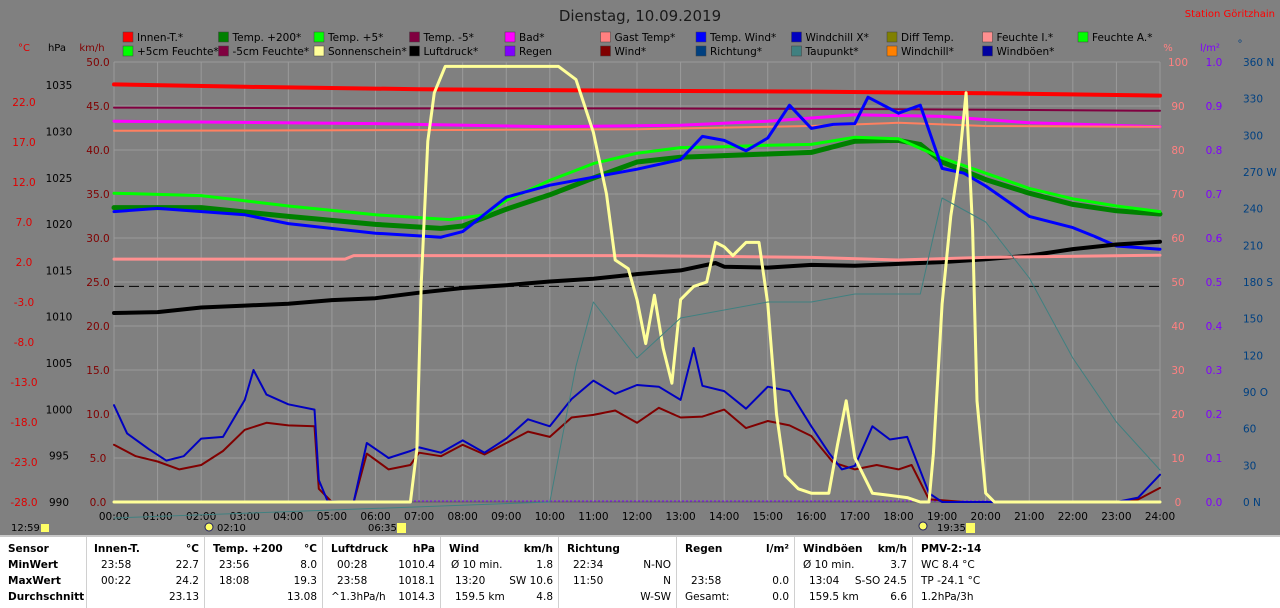 This screenshot has width=1280, height=608. Describe the element at coordinates (98, 503) in the screenshot. I see `wind-tick: 0.0` at that location.